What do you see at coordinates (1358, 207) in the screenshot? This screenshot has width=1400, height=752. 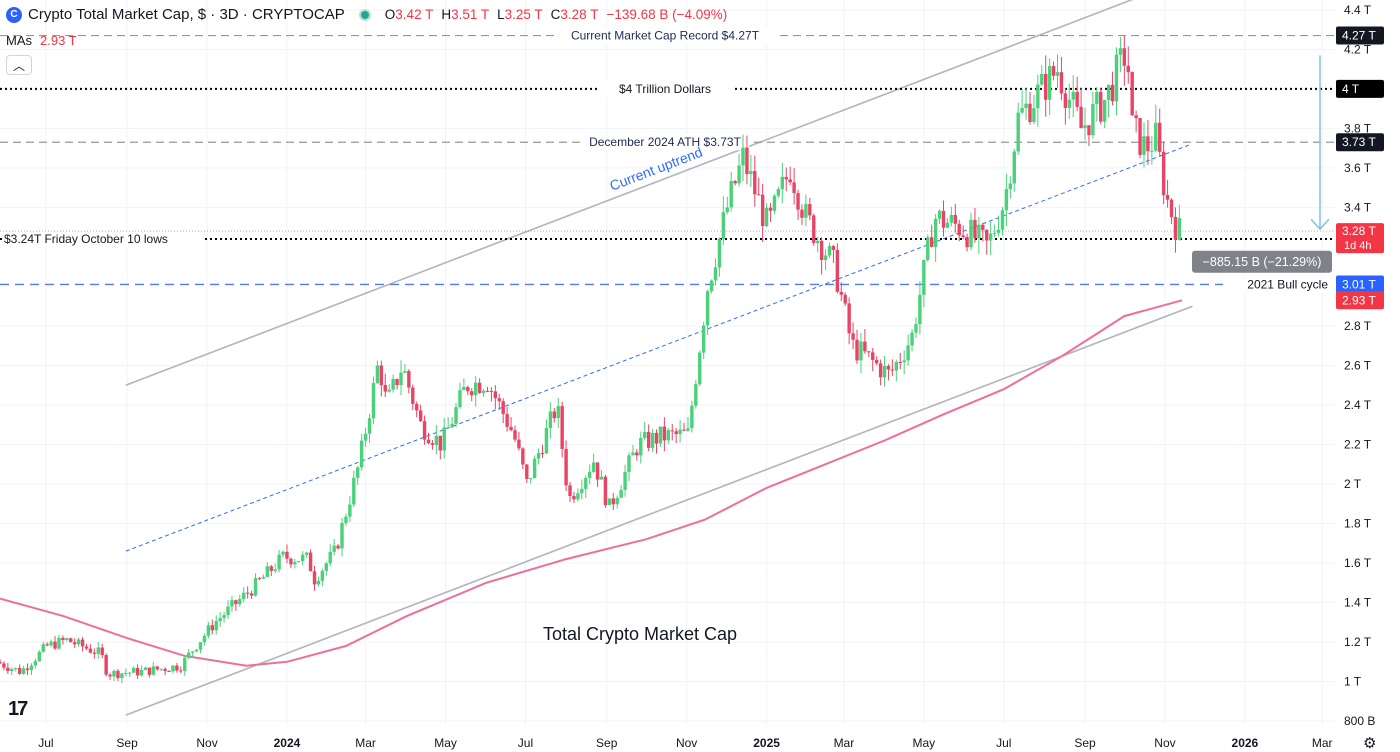 I see `y-tick-label: 3.4 T` at bounding box center [1358, 207].